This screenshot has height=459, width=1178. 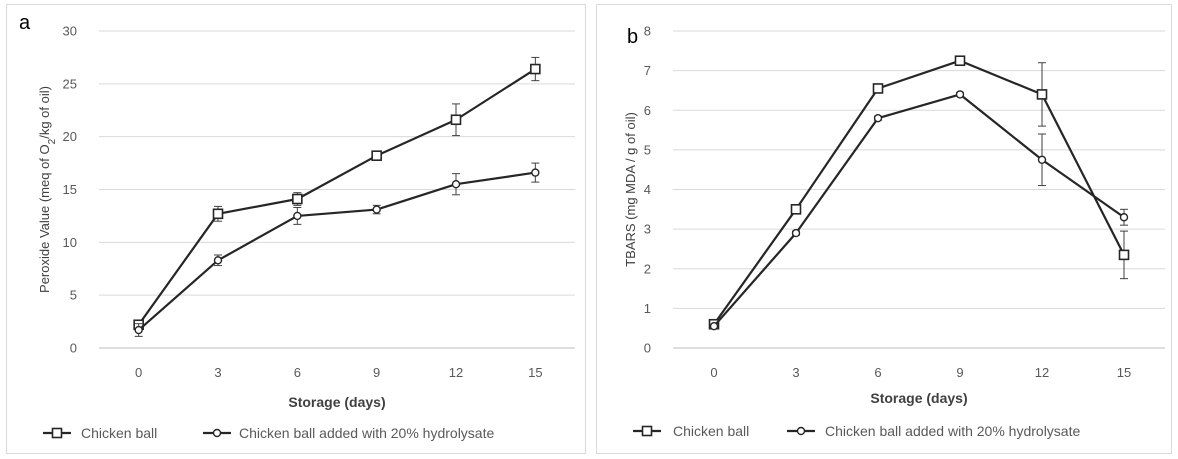 I want to click on y-tick-label: 15, so click(x=70, y=189).